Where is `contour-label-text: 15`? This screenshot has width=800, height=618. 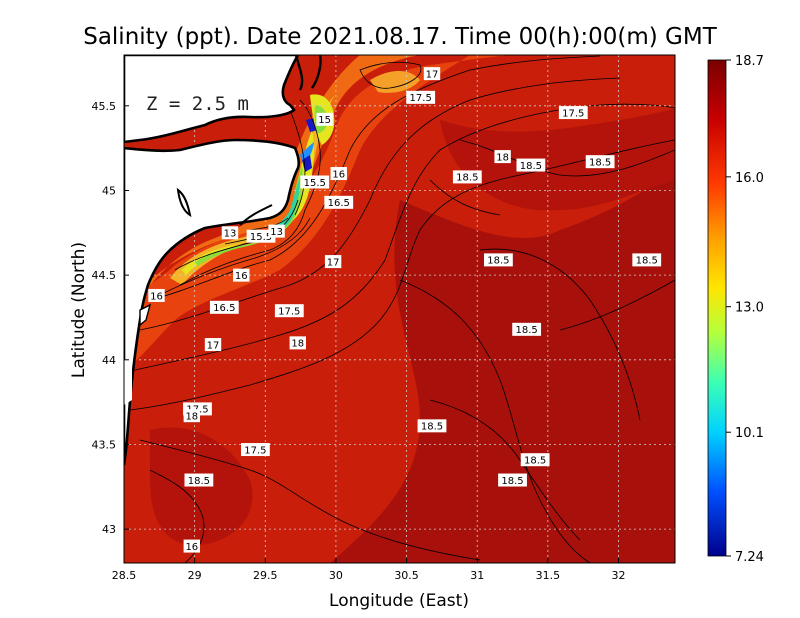 contour-label-text: 15 is located at coordinates (324, 120).